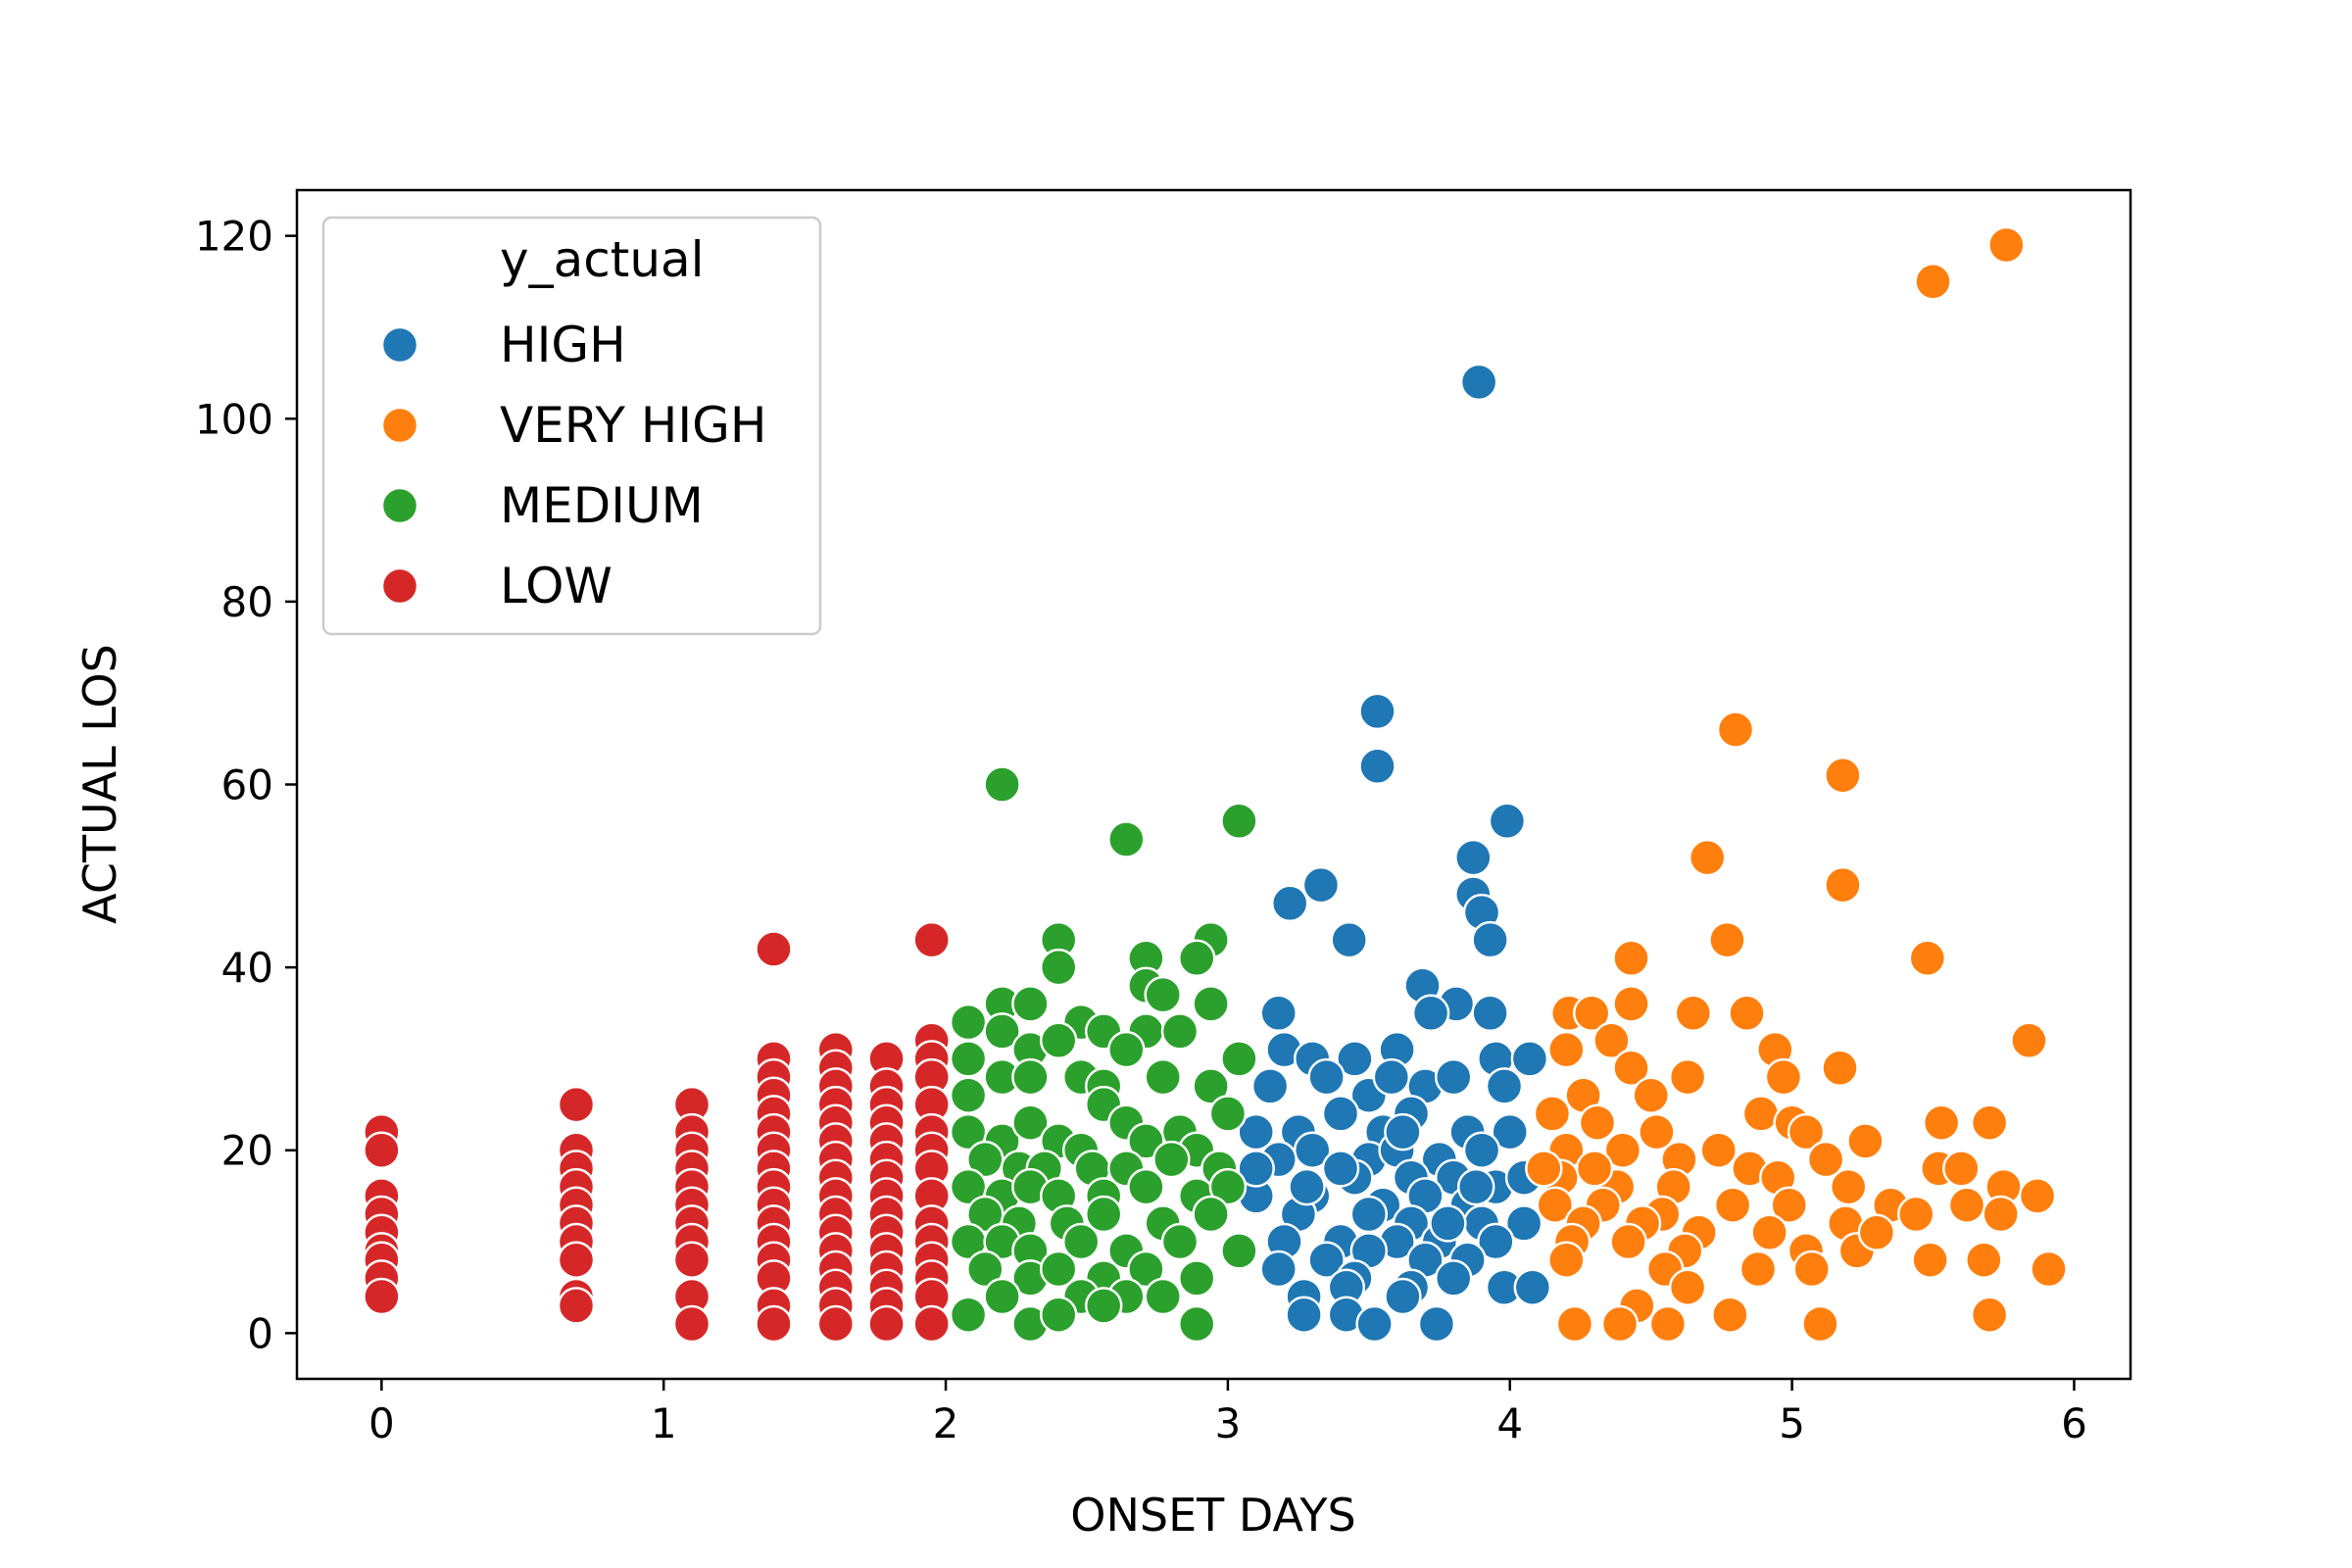 This screenshot has width=2352, height=1568. Describe the element at coordinates (602, 506) in the screenshot. I see `legend-label: MEDIUM` at that location.